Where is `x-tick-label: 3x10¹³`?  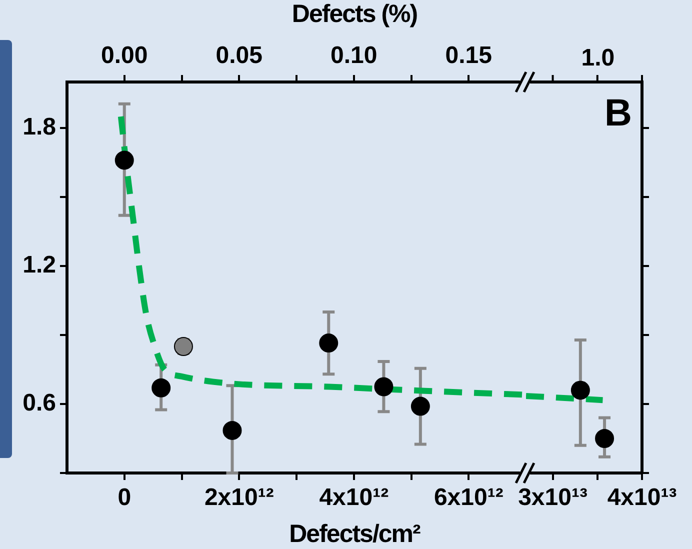
x-tick-label: 3x10¹³ is located at coordinates (553, 498).